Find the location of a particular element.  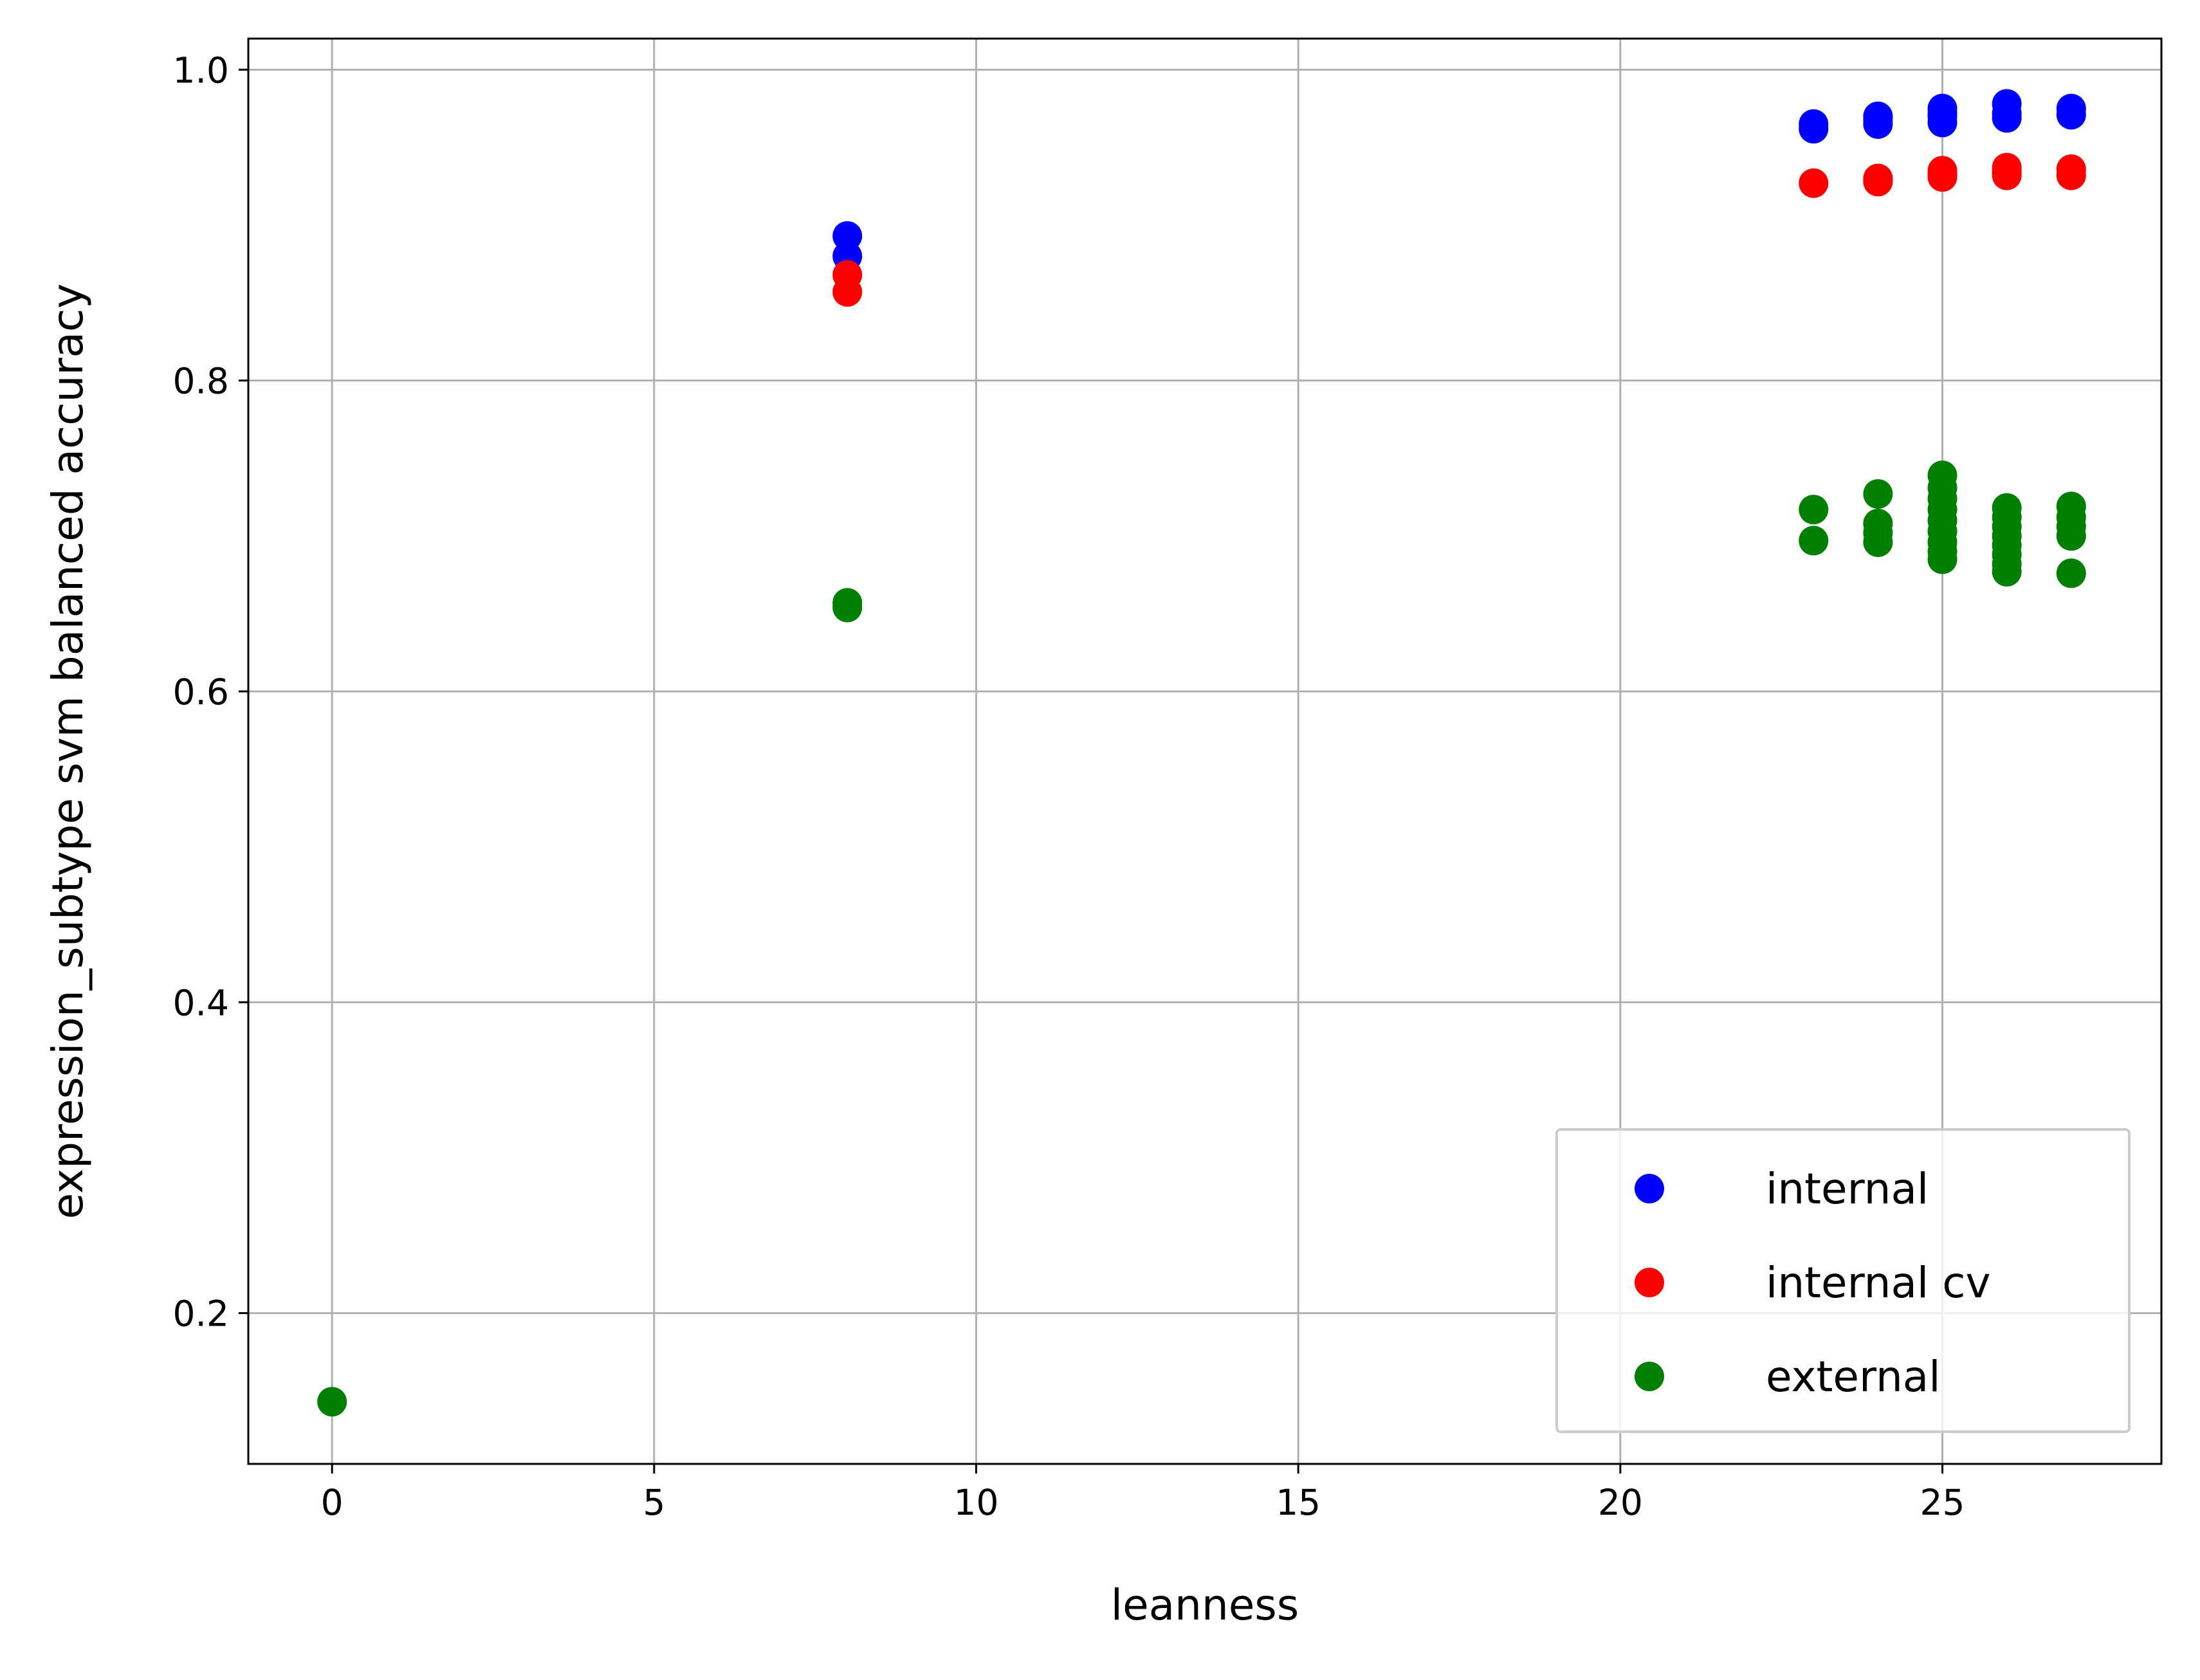

x-tick-label: 15 is located at coordinates (1298, 1502).